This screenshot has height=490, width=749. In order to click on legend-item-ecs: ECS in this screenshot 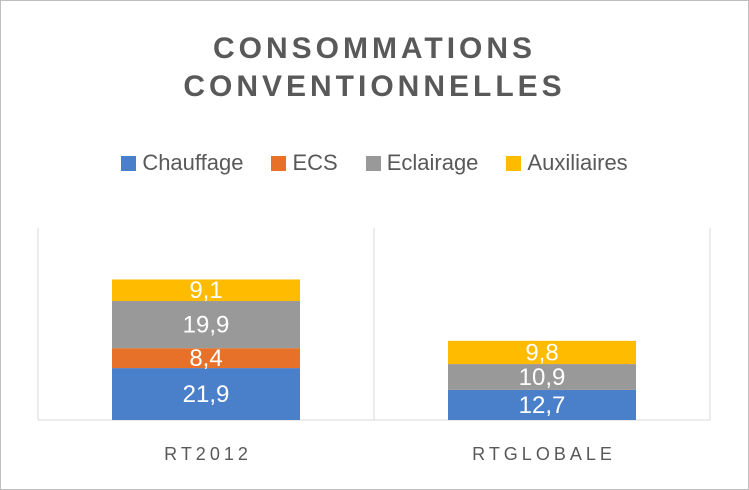, I will do `click(304, 163)`.